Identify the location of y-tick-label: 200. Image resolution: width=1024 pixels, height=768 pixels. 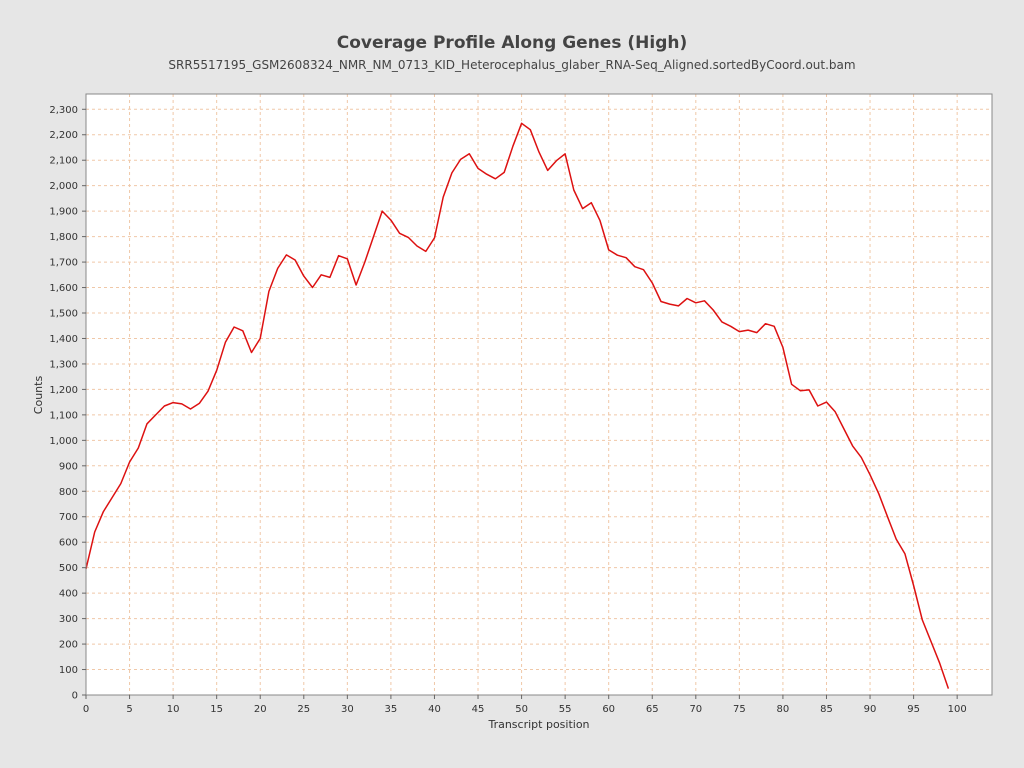
(68, 645).